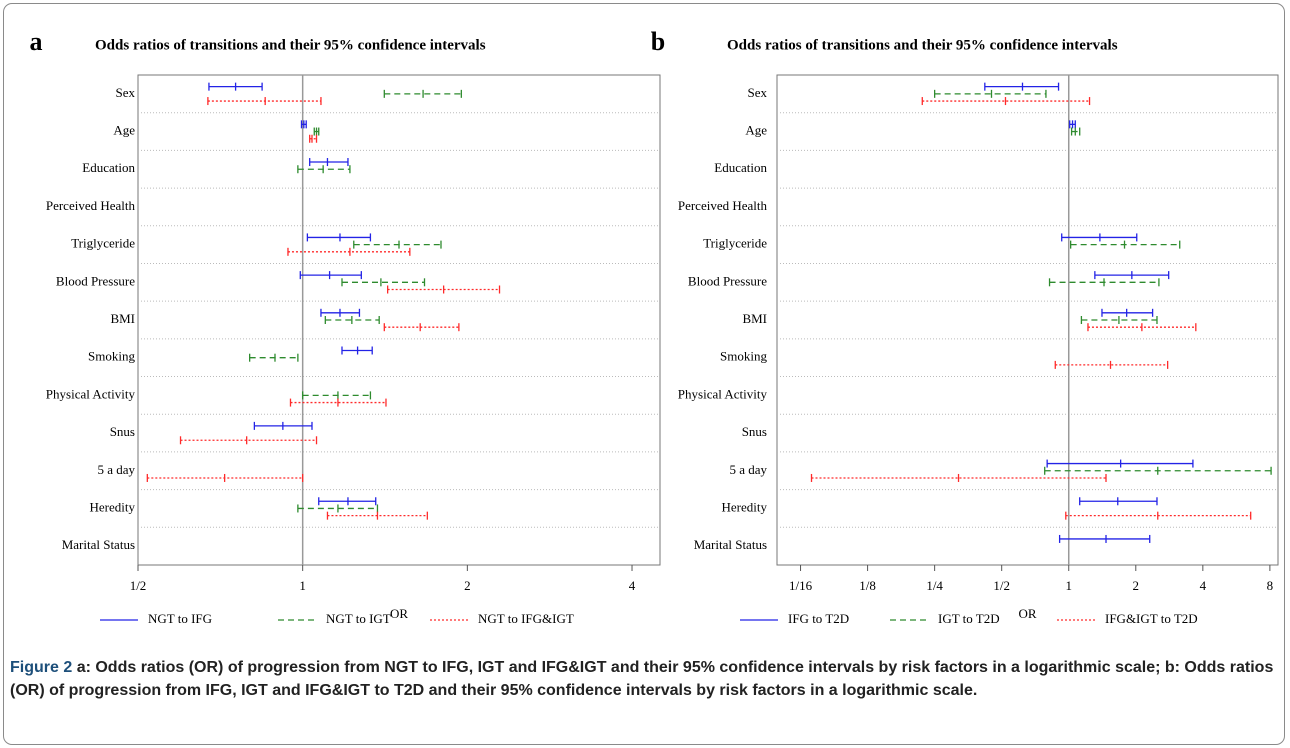 This screenshot has width=1290, height=748. What do you see at coordinates (358, 618) in the screenshot?
I see `legend-label: NGT to IGT` at bounding box center [358, 618].